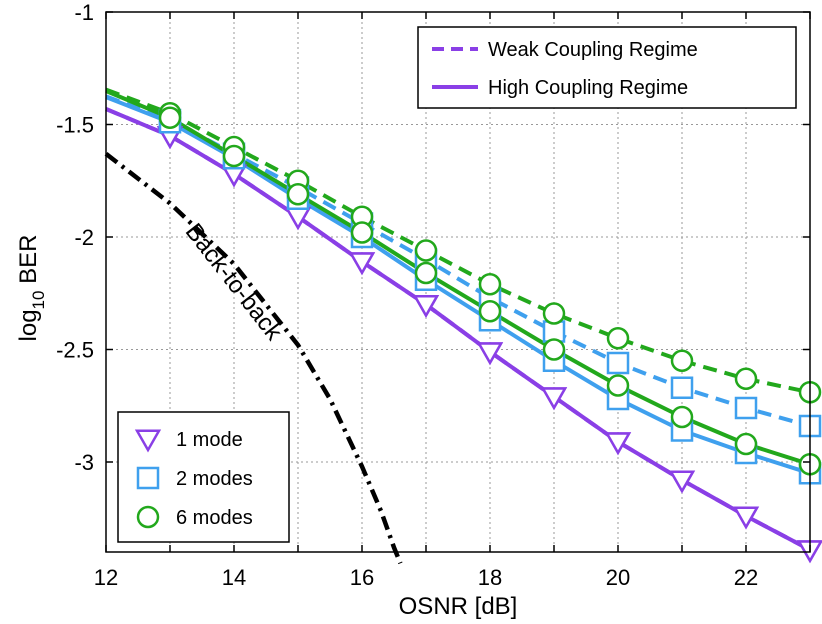 The height and width of the screenshot is (624, 822). What do you see at coordinates (214, 479) in the screenshot?
I see `legend-2-modes-label: 2 modes` at bounding box center [214, 479].